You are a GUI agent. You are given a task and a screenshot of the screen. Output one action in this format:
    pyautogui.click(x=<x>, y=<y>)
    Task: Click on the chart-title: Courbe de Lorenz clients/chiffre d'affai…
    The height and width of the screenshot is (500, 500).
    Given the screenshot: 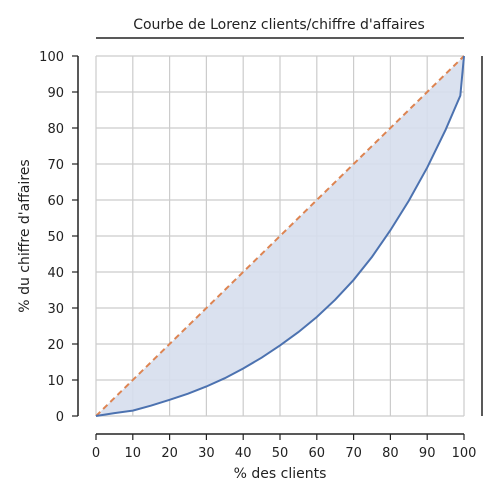 What is the action you would take?
    pyautogui.click(x=279, y=25)
    